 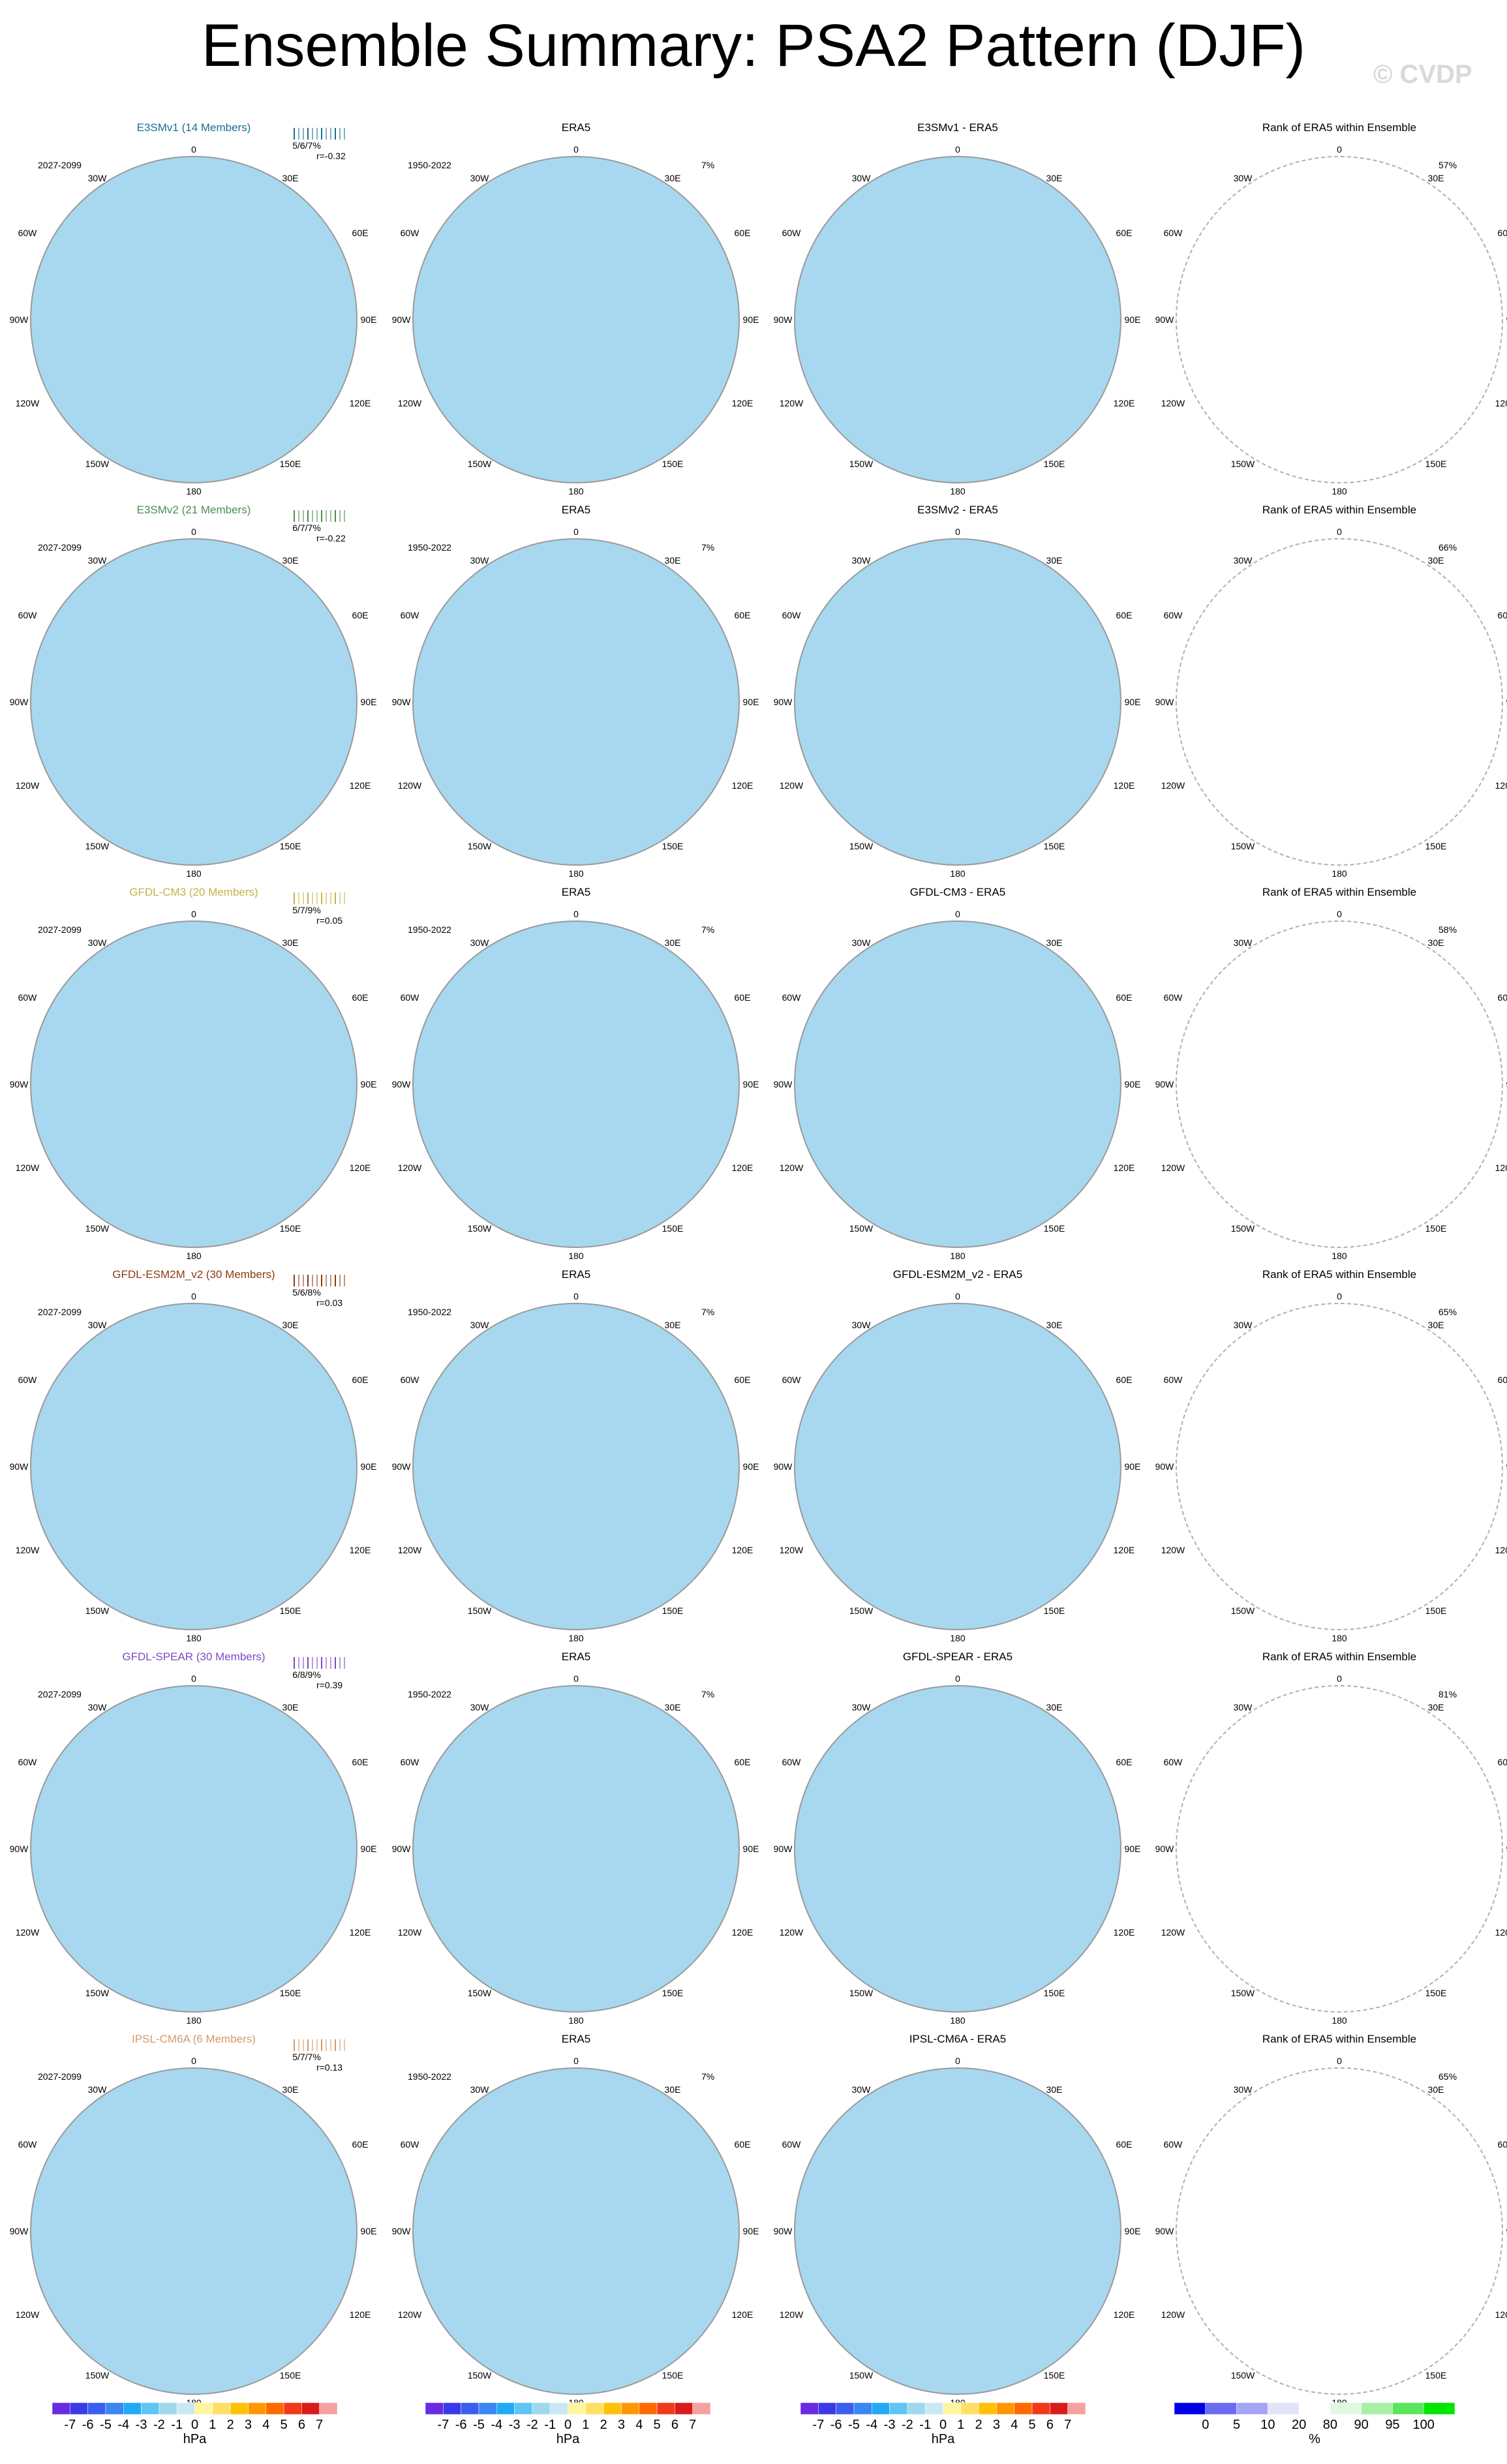 I want to click on colorbar-tick-label: -3, so click(x=890, y=2425).